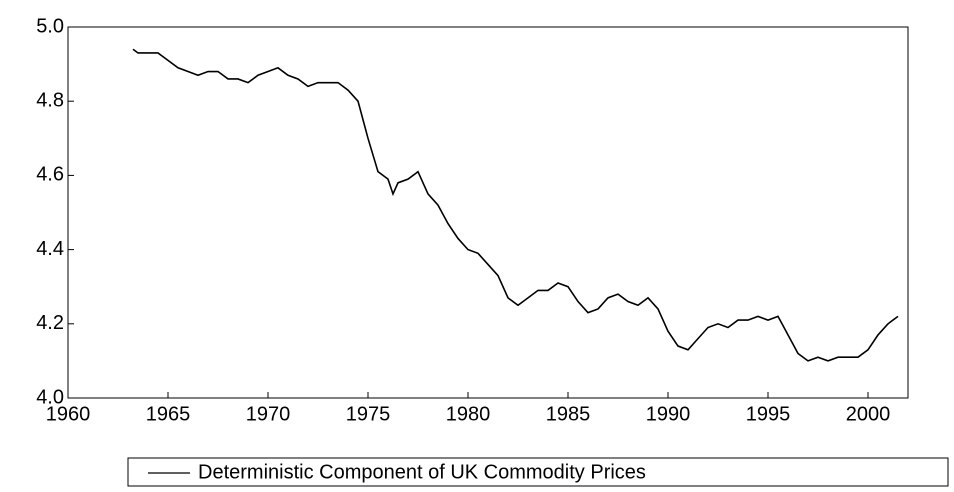  I want to click on x-tick-label: 1995, so click(768, 414).